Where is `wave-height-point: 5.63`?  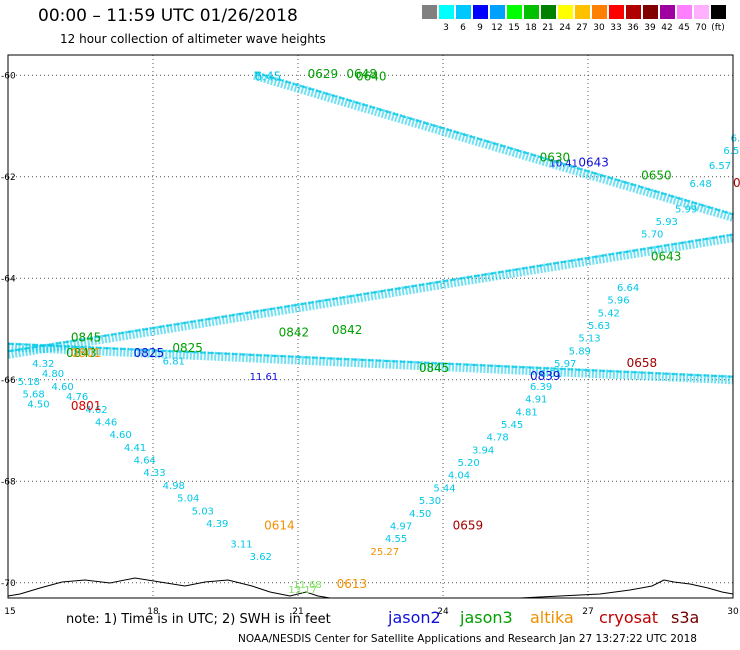 wave-height-point: 5.63 is located at coordinates (599, 326).